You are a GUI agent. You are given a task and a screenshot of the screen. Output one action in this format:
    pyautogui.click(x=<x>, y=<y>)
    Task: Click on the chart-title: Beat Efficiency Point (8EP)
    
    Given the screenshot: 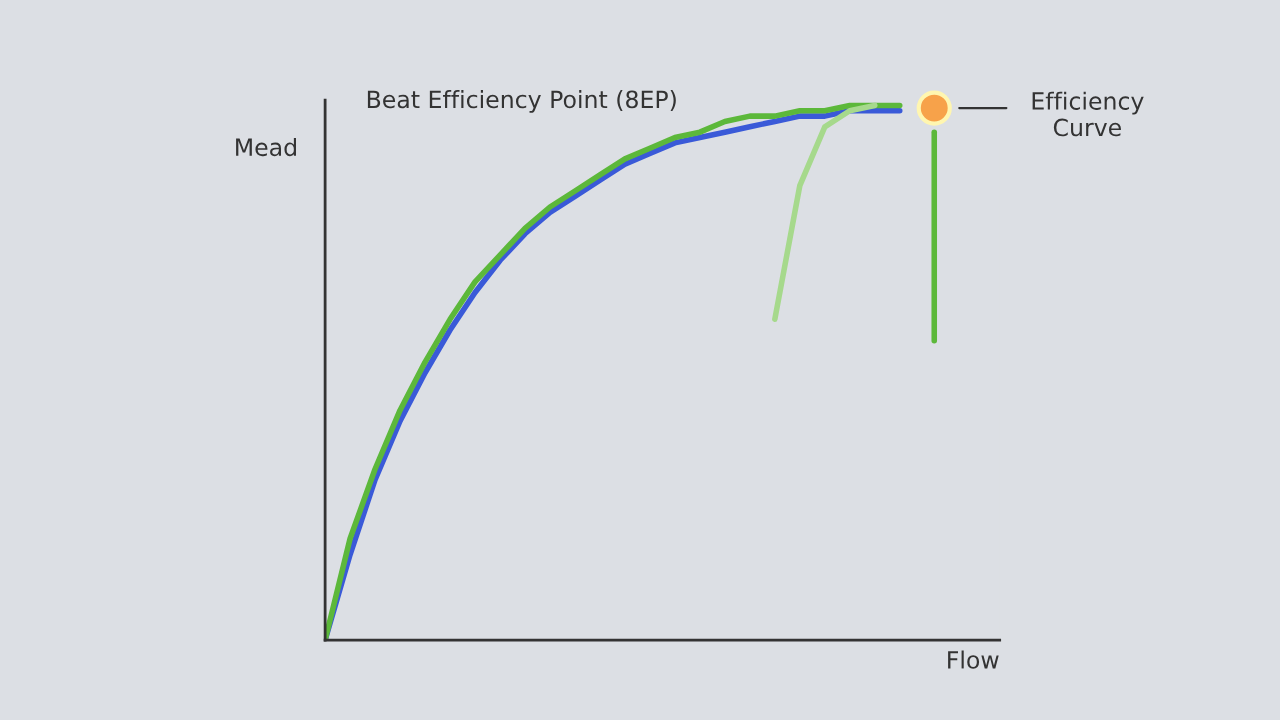 What is the action you would take?
    pyautogui.click(x=521, y=101)
    